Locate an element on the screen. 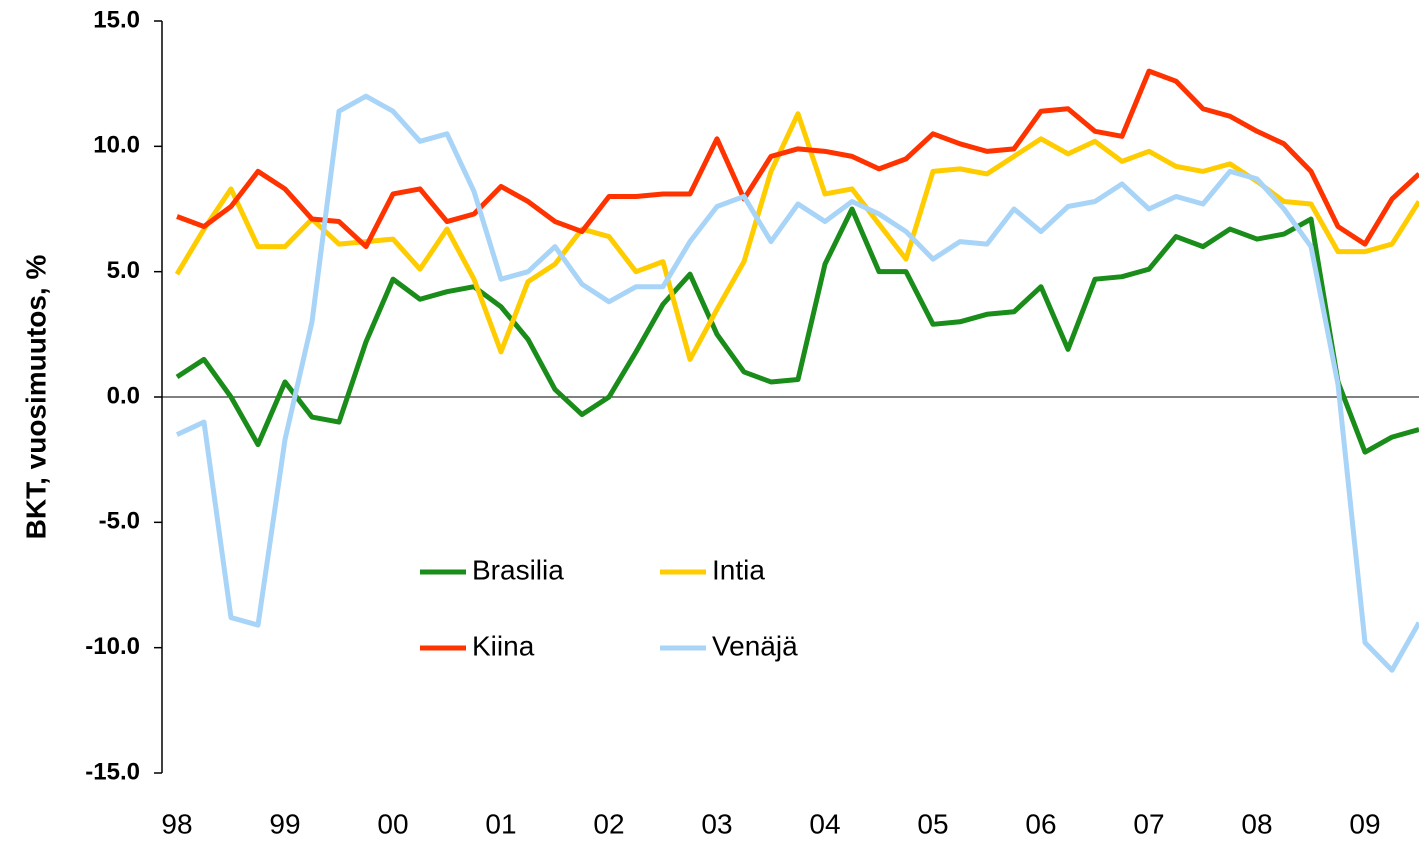 The image size is (1419, 841). y-tick-label: -5.0 is located at coordinates (119, 521).